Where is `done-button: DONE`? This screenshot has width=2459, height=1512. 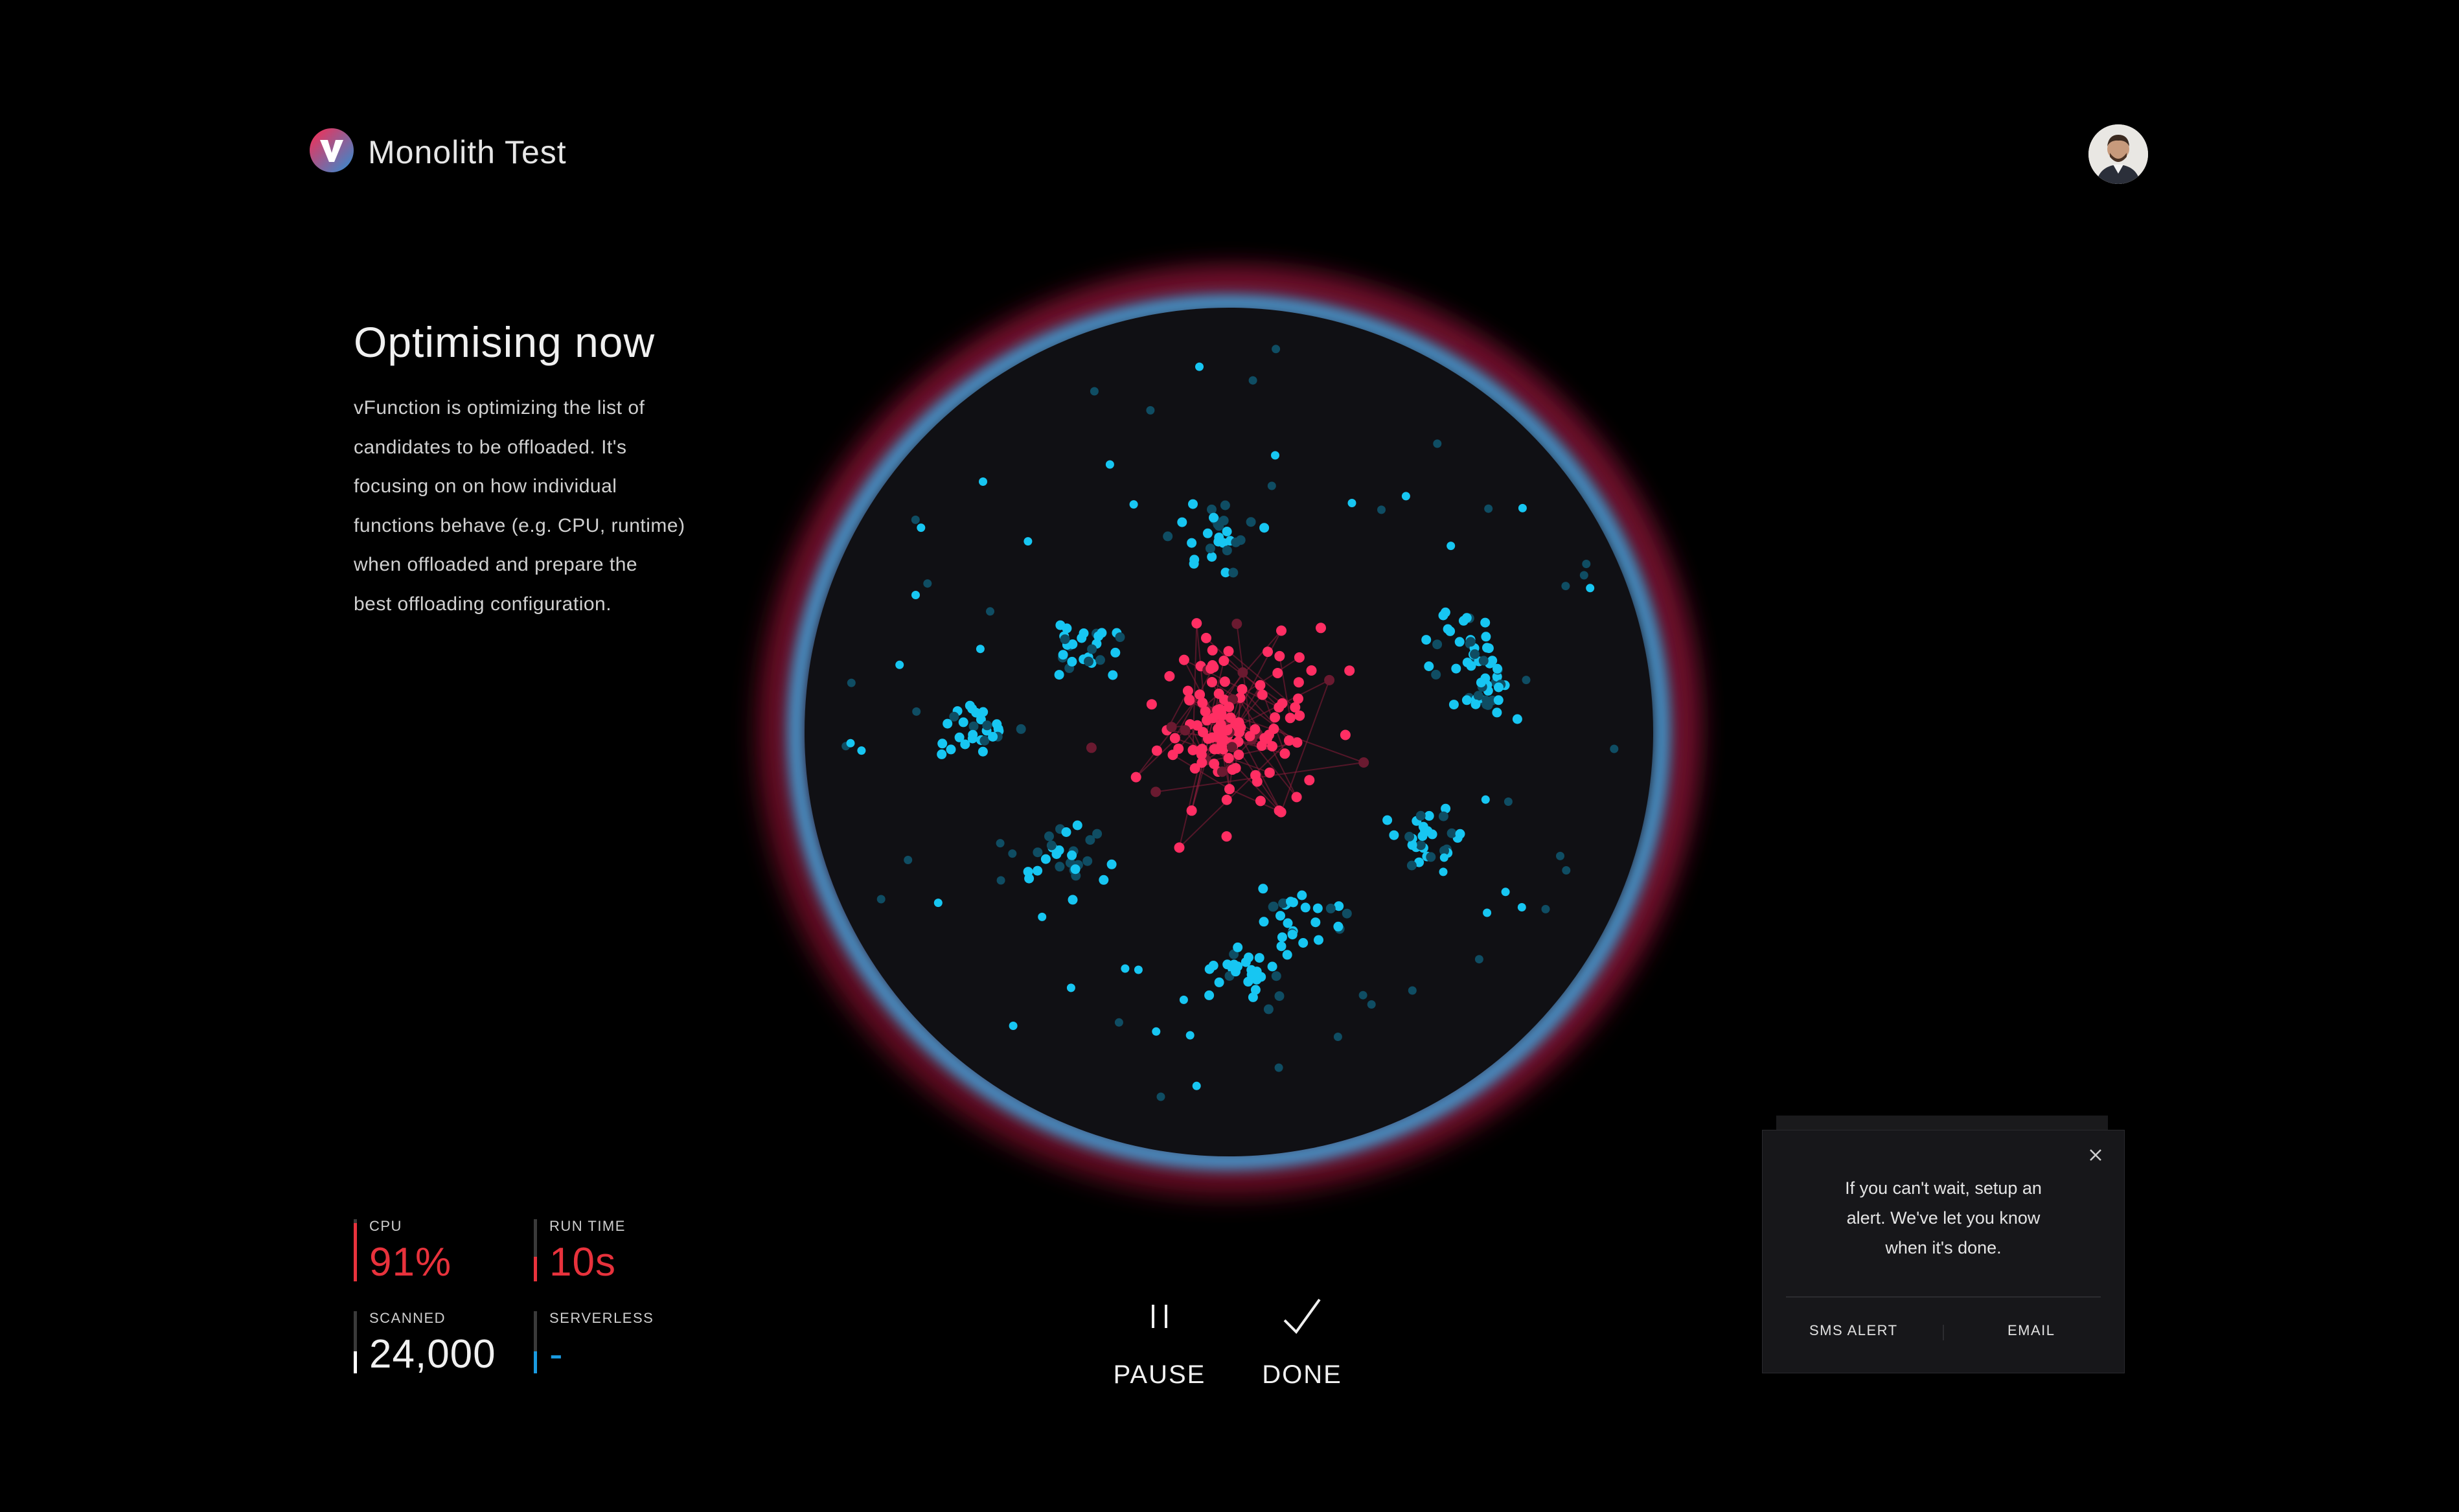
done-button: DONE is located at coordinates (1302, 1347).